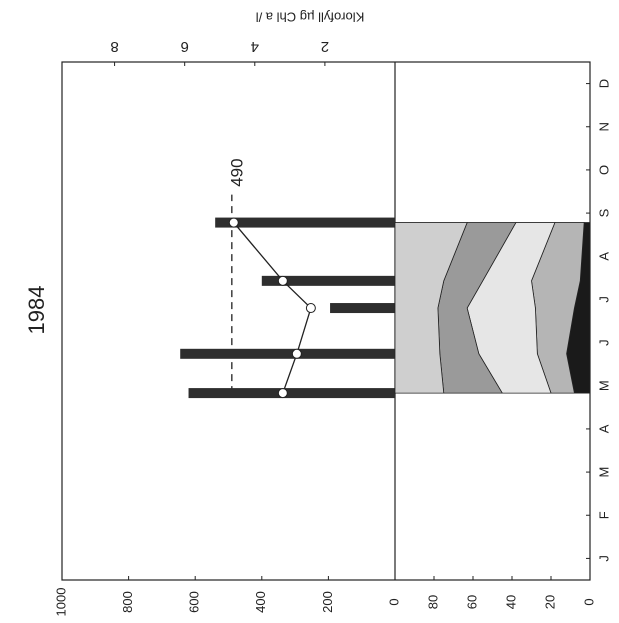  I want to click on x-tick-label: F, so click(603, 515).